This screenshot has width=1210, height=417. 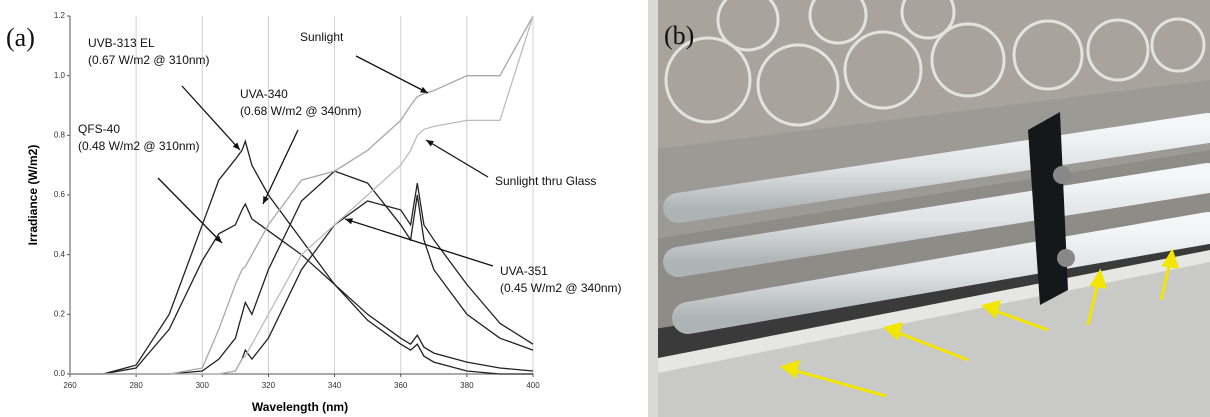 What do you see at coordinates (322, 37) in the screenshot?
I see `series-label: Sunlight` at bounding box center [322, 37].